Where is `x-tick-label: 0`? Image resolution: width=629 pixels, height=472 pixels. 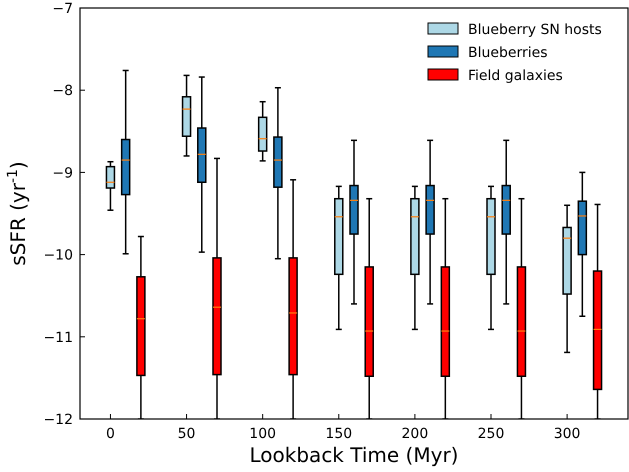
x-tick-label: 0 is located at coordinates (110, 434).